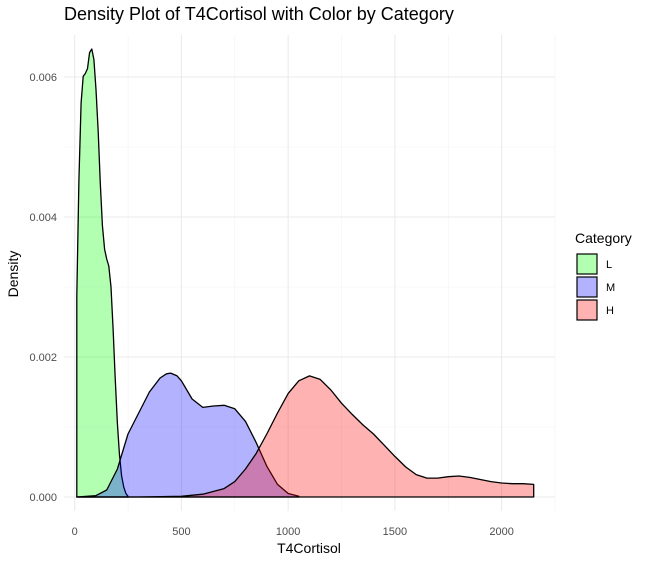 Image resolution: width=649 pixels, height=565 pixels. I want to click on legend-items: LMH, so click(595, 287).